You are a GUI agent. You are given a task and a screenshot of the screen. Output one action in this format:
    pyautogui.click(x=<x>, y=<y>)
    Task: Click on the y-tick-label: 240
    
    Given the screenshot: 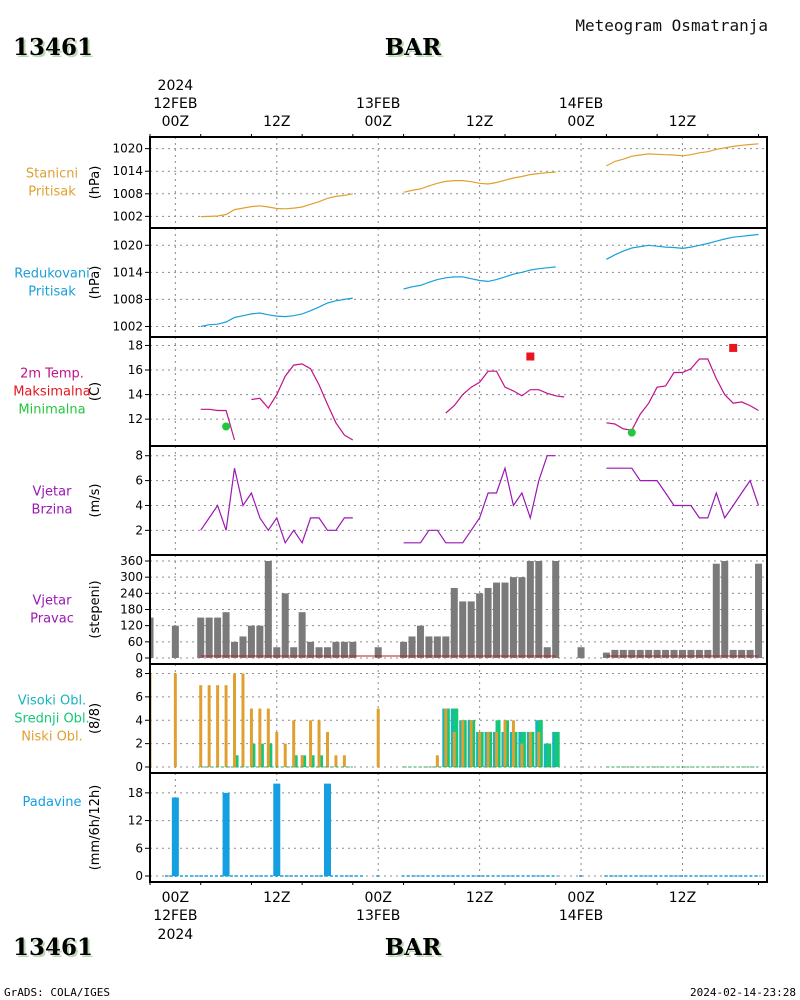 What is the action you would take?
    pyautogui.click(x=131, y=593)
    